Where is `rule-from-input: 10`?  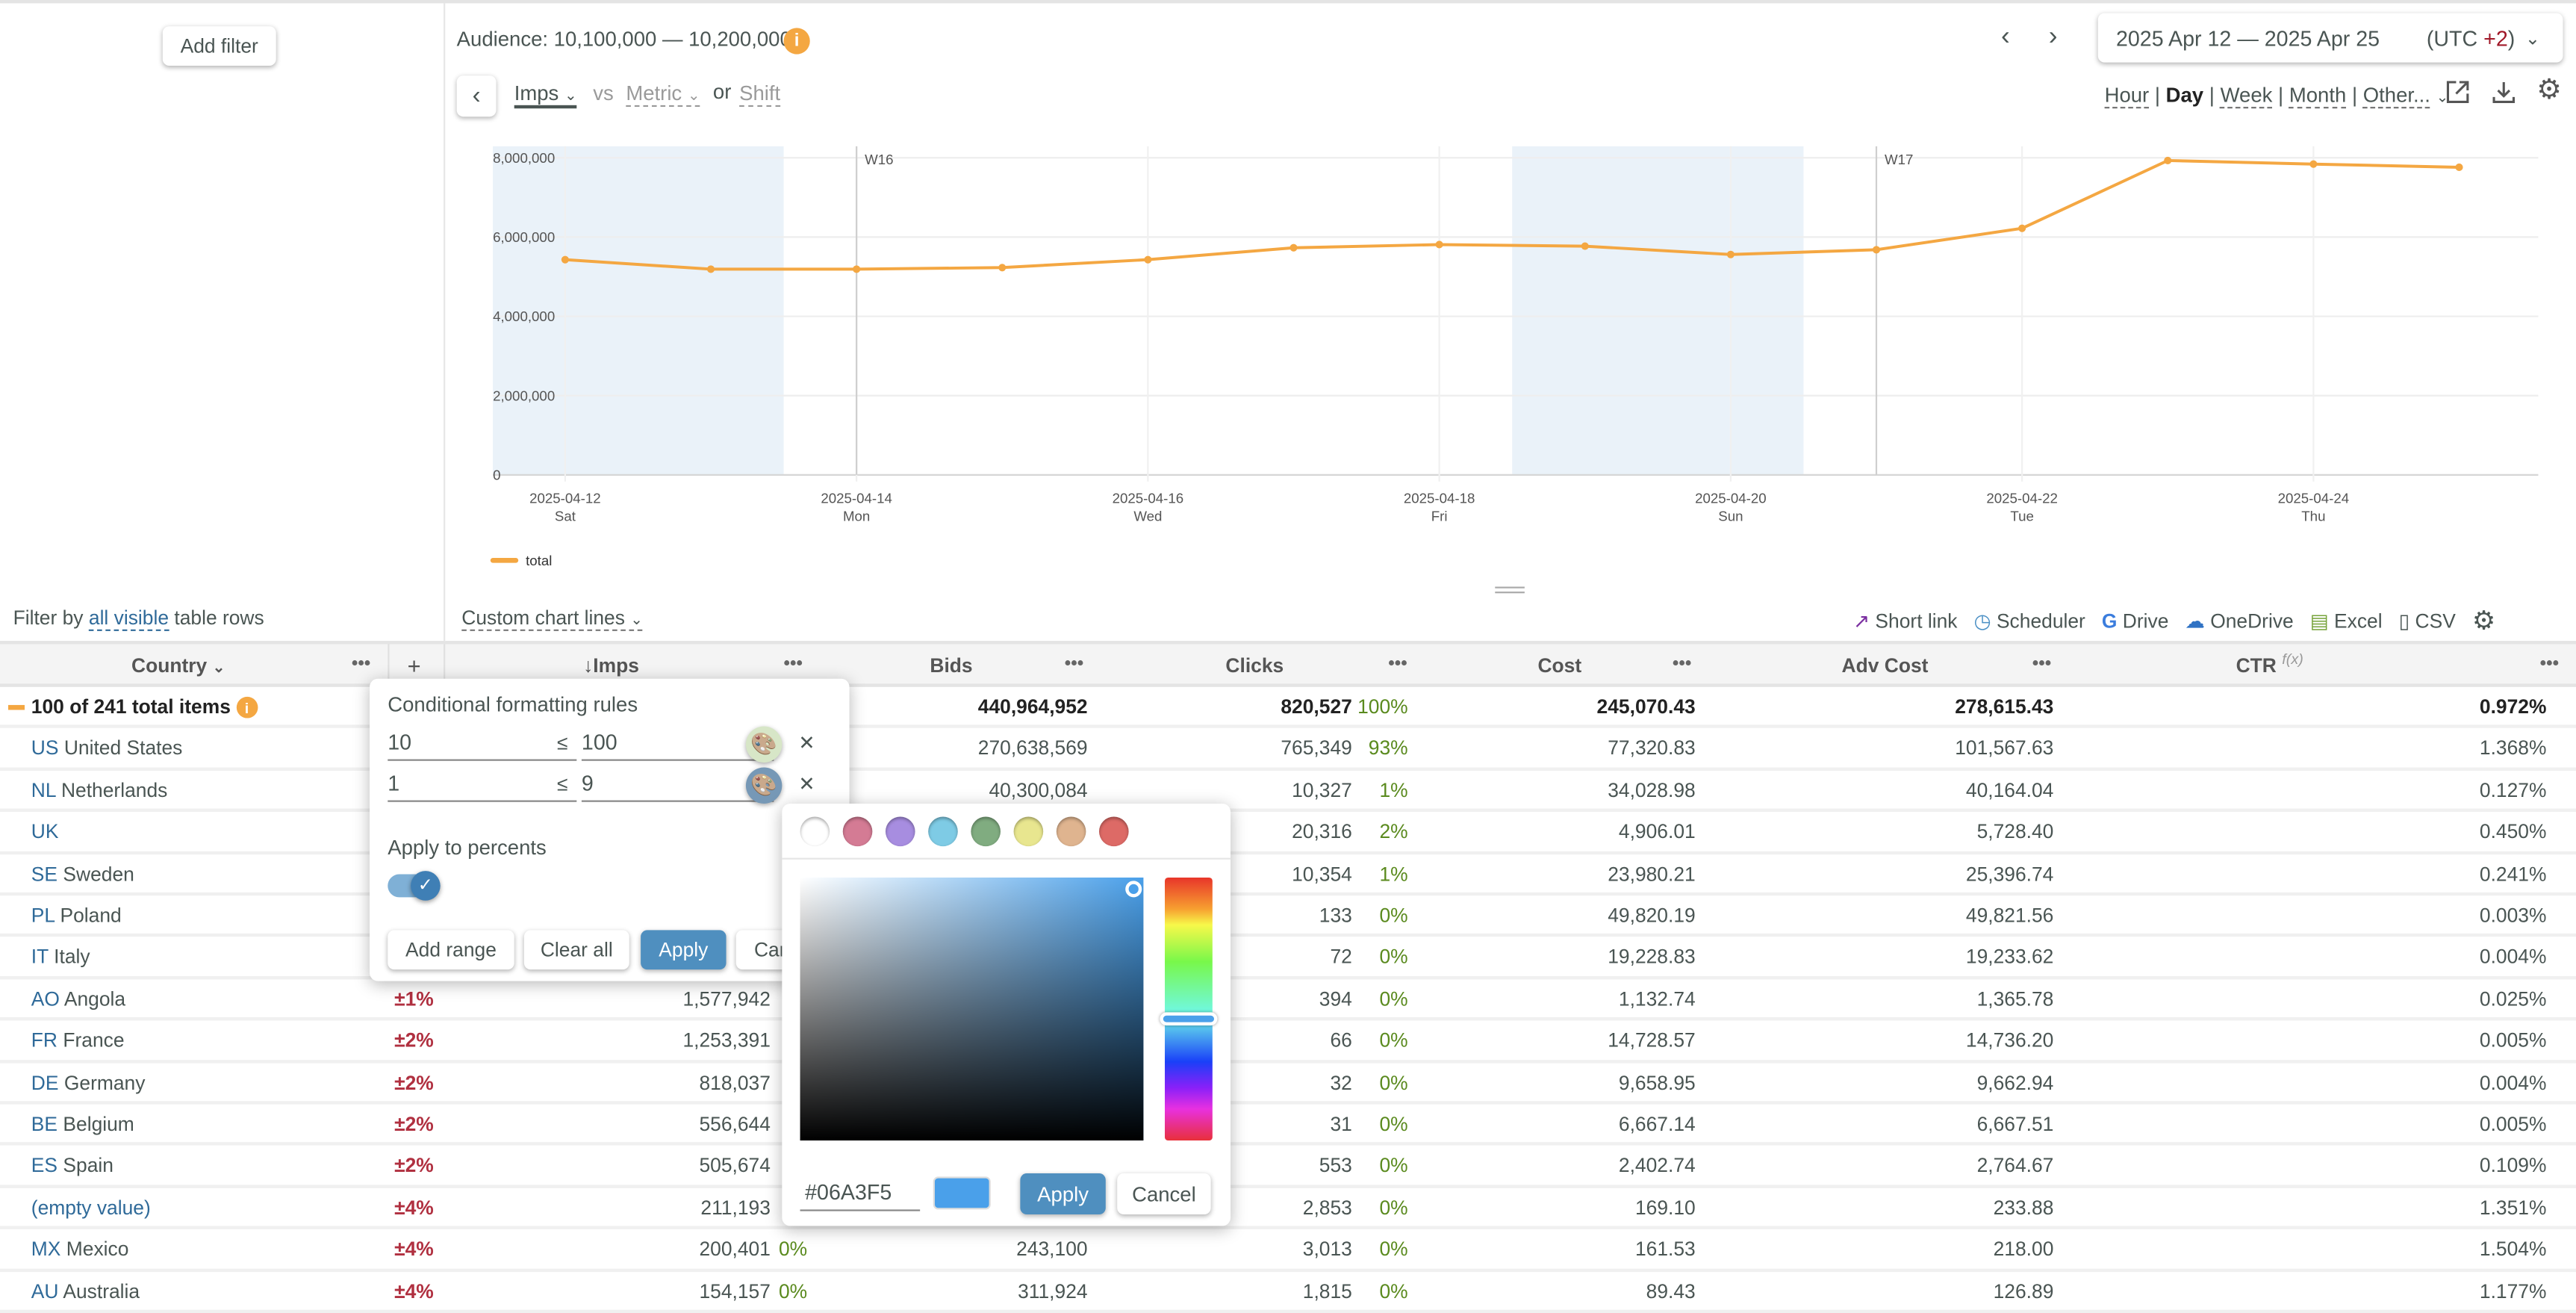 rule-from-input: 10 is located at coordinates (482, 744).